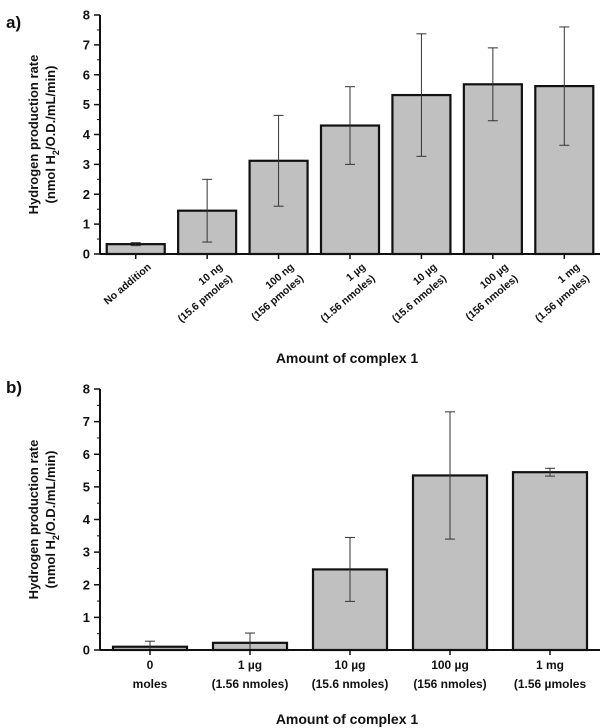 The width and height of the screenshot is (604, 728). What do you see at coordinates (550, 674) in the screenshot?
I see `x-tick-label: 1 mg (1.56 µmoles` at bounding box center [550, 674].